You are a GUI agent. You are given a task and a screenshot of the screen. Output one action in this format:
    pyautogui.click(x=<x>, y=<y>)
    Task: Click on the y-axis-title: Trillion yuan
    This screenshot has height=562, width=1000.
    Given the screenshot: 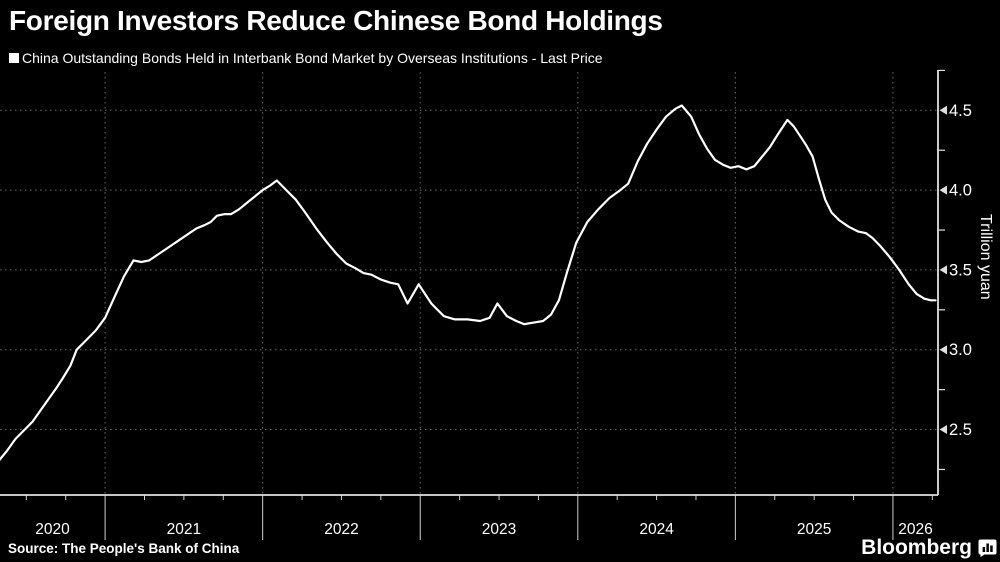 What is the action you would take?
    pyautogui.click(x=985, y=257)
    